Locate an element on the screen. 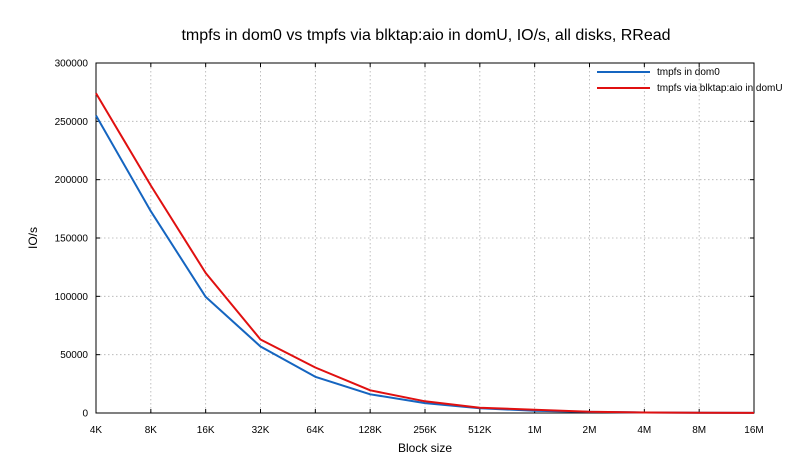  legend-label-dom0: tmpfs in dom0 is located at coordinates (688, 72).